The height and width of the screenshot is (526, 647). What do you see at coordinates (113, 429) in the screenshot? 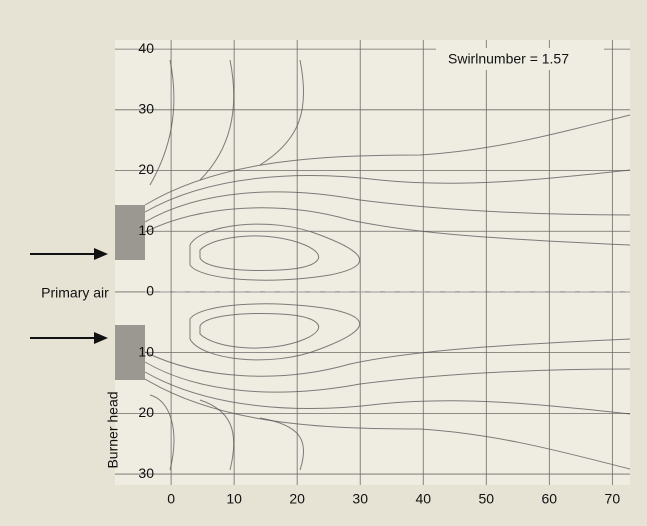
I see `annotation: Burner head` at bounding box center [113, 429].